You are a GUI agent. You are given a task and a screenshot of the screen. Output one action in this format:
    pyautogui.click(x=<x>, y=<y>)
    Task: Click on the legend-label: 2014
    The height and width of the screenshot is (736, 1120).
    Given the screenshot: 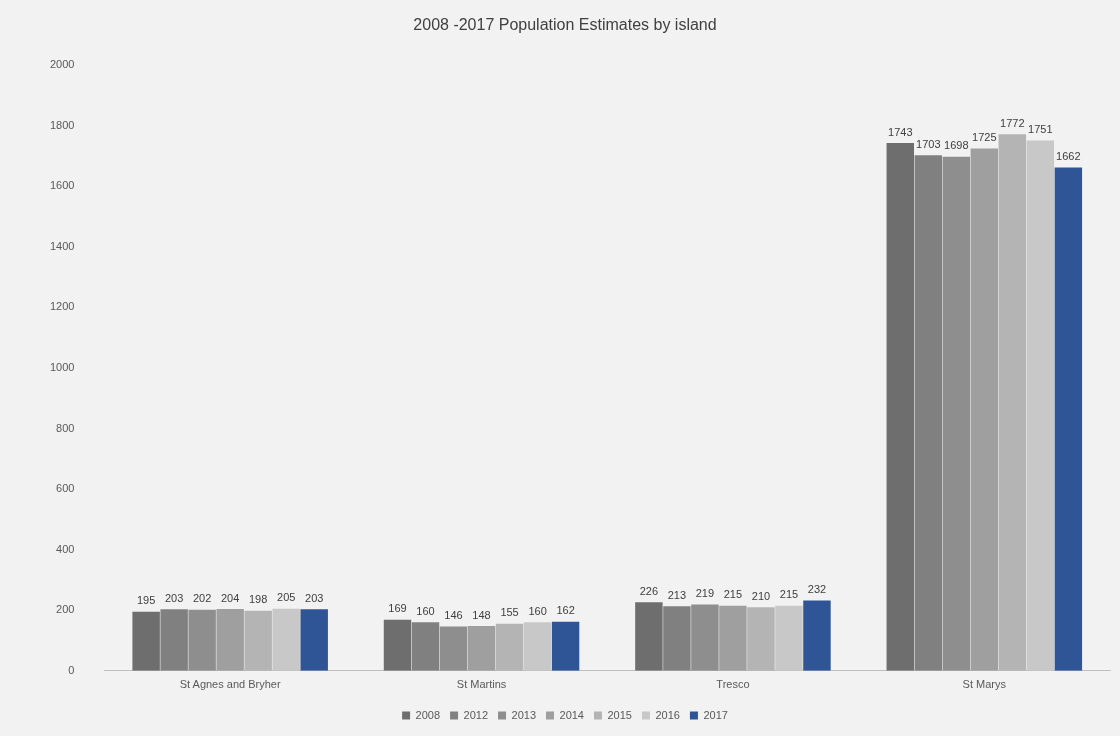 What is the action you would take?
    pyautogui.click(x=571, y=714)
    